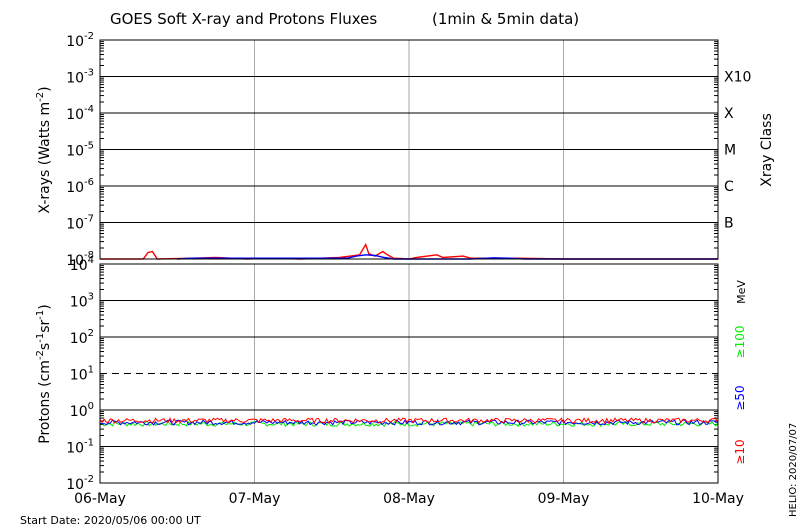  I want to click on x-axis-tick-label: 10-May, so click(718, 499).